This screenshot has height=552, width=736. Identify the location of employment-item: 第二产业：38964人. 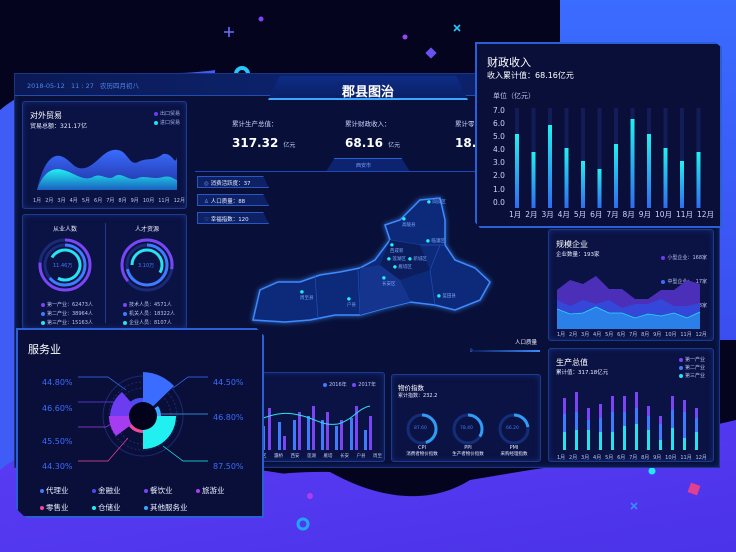
(67, 314).